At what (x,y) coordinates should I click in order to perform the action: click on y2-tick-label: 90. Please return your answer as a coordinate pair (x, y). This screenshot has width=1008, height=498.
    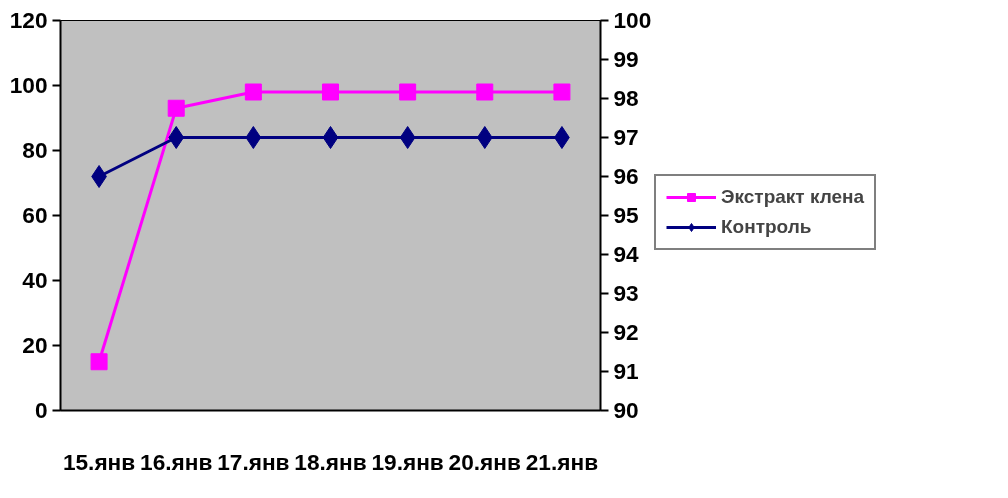
    Looking at the image, I should click on (626, 410).